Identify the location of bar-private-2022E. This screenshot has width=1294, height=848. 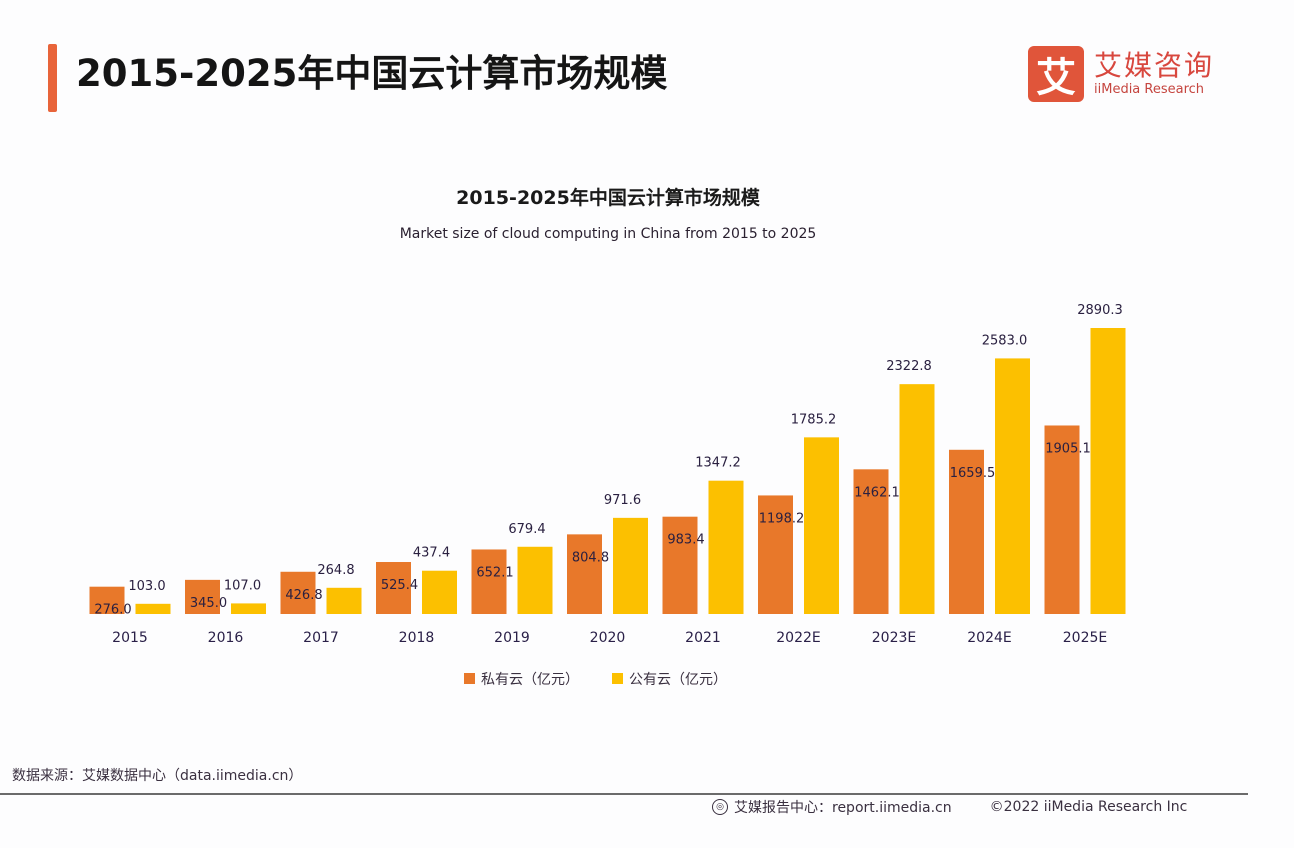
(775, 554).